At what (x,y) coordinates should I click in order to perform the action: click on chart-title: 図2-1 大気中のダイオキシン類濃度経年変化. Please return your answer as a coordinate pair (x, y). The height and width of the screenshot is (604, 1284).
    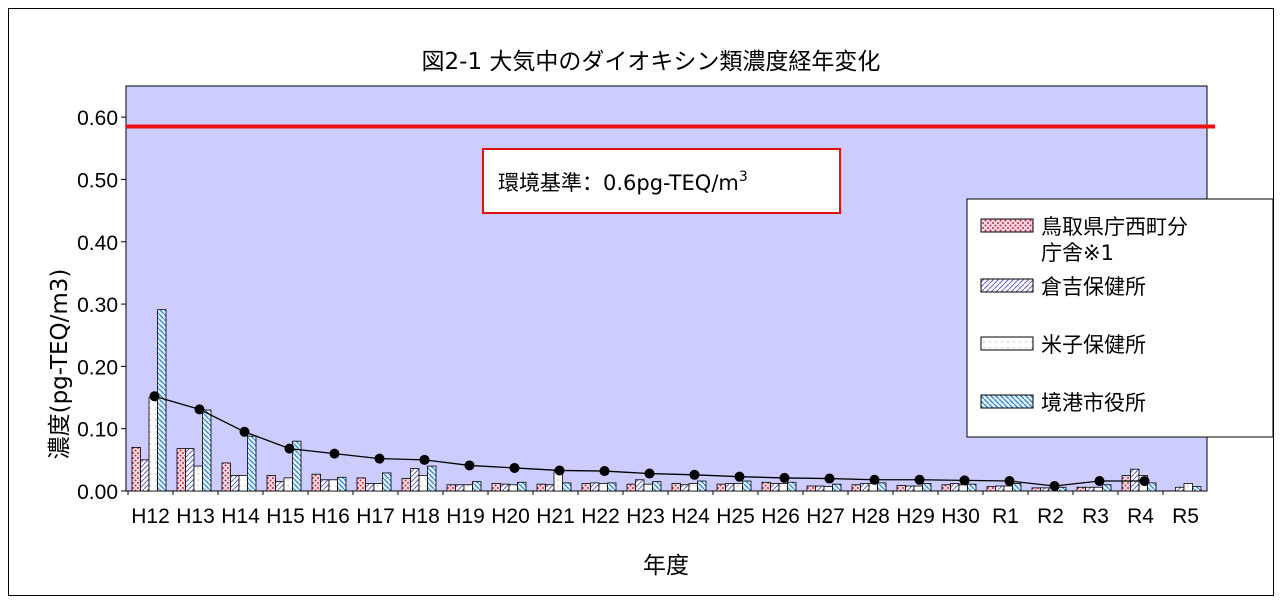
    Looking at the image, I should click on (651, 62).